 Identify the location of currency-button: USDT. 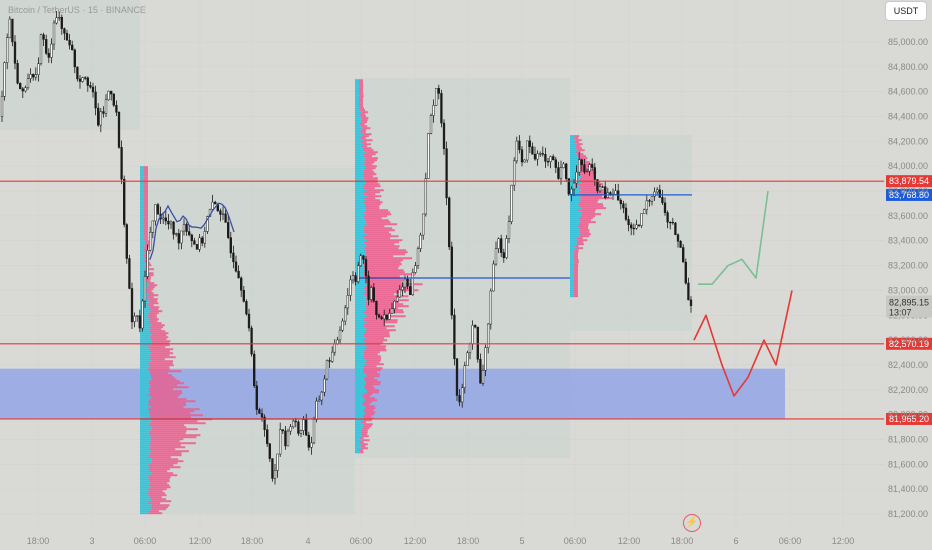
(906, 11).